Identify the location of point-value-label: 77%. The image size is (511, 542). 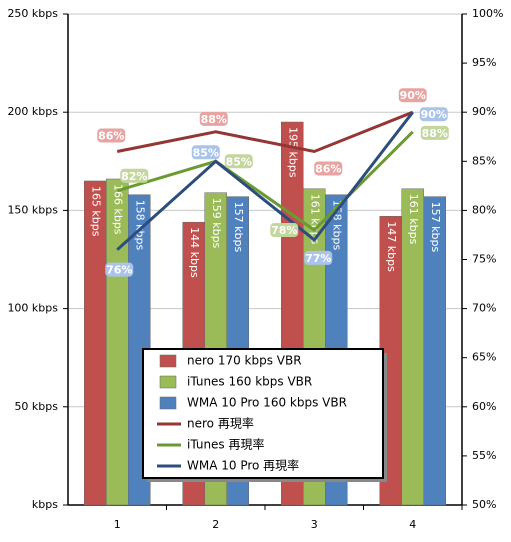
(318, 258).